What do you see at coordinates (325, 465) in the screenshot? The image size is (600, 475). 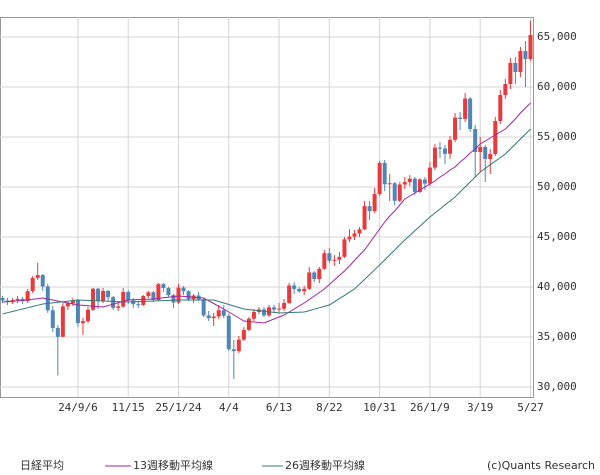 I see `legend-label: 26週移動平均線` at bounding box center [325, 465].